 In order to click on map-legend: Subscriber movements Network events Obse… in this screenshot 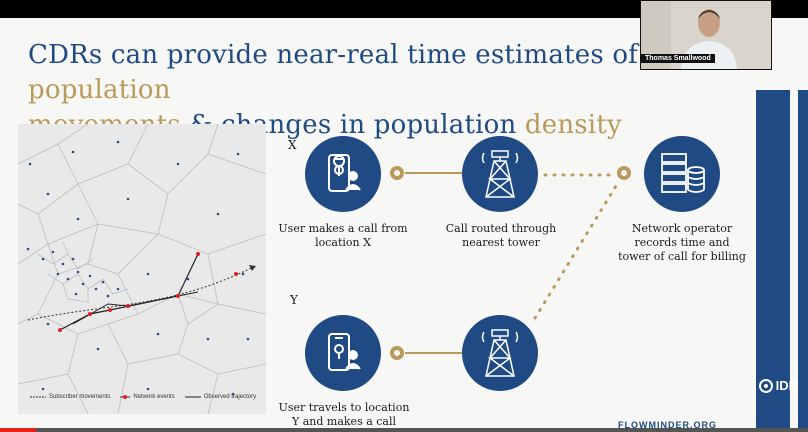, I will do `click(143, 397)`.